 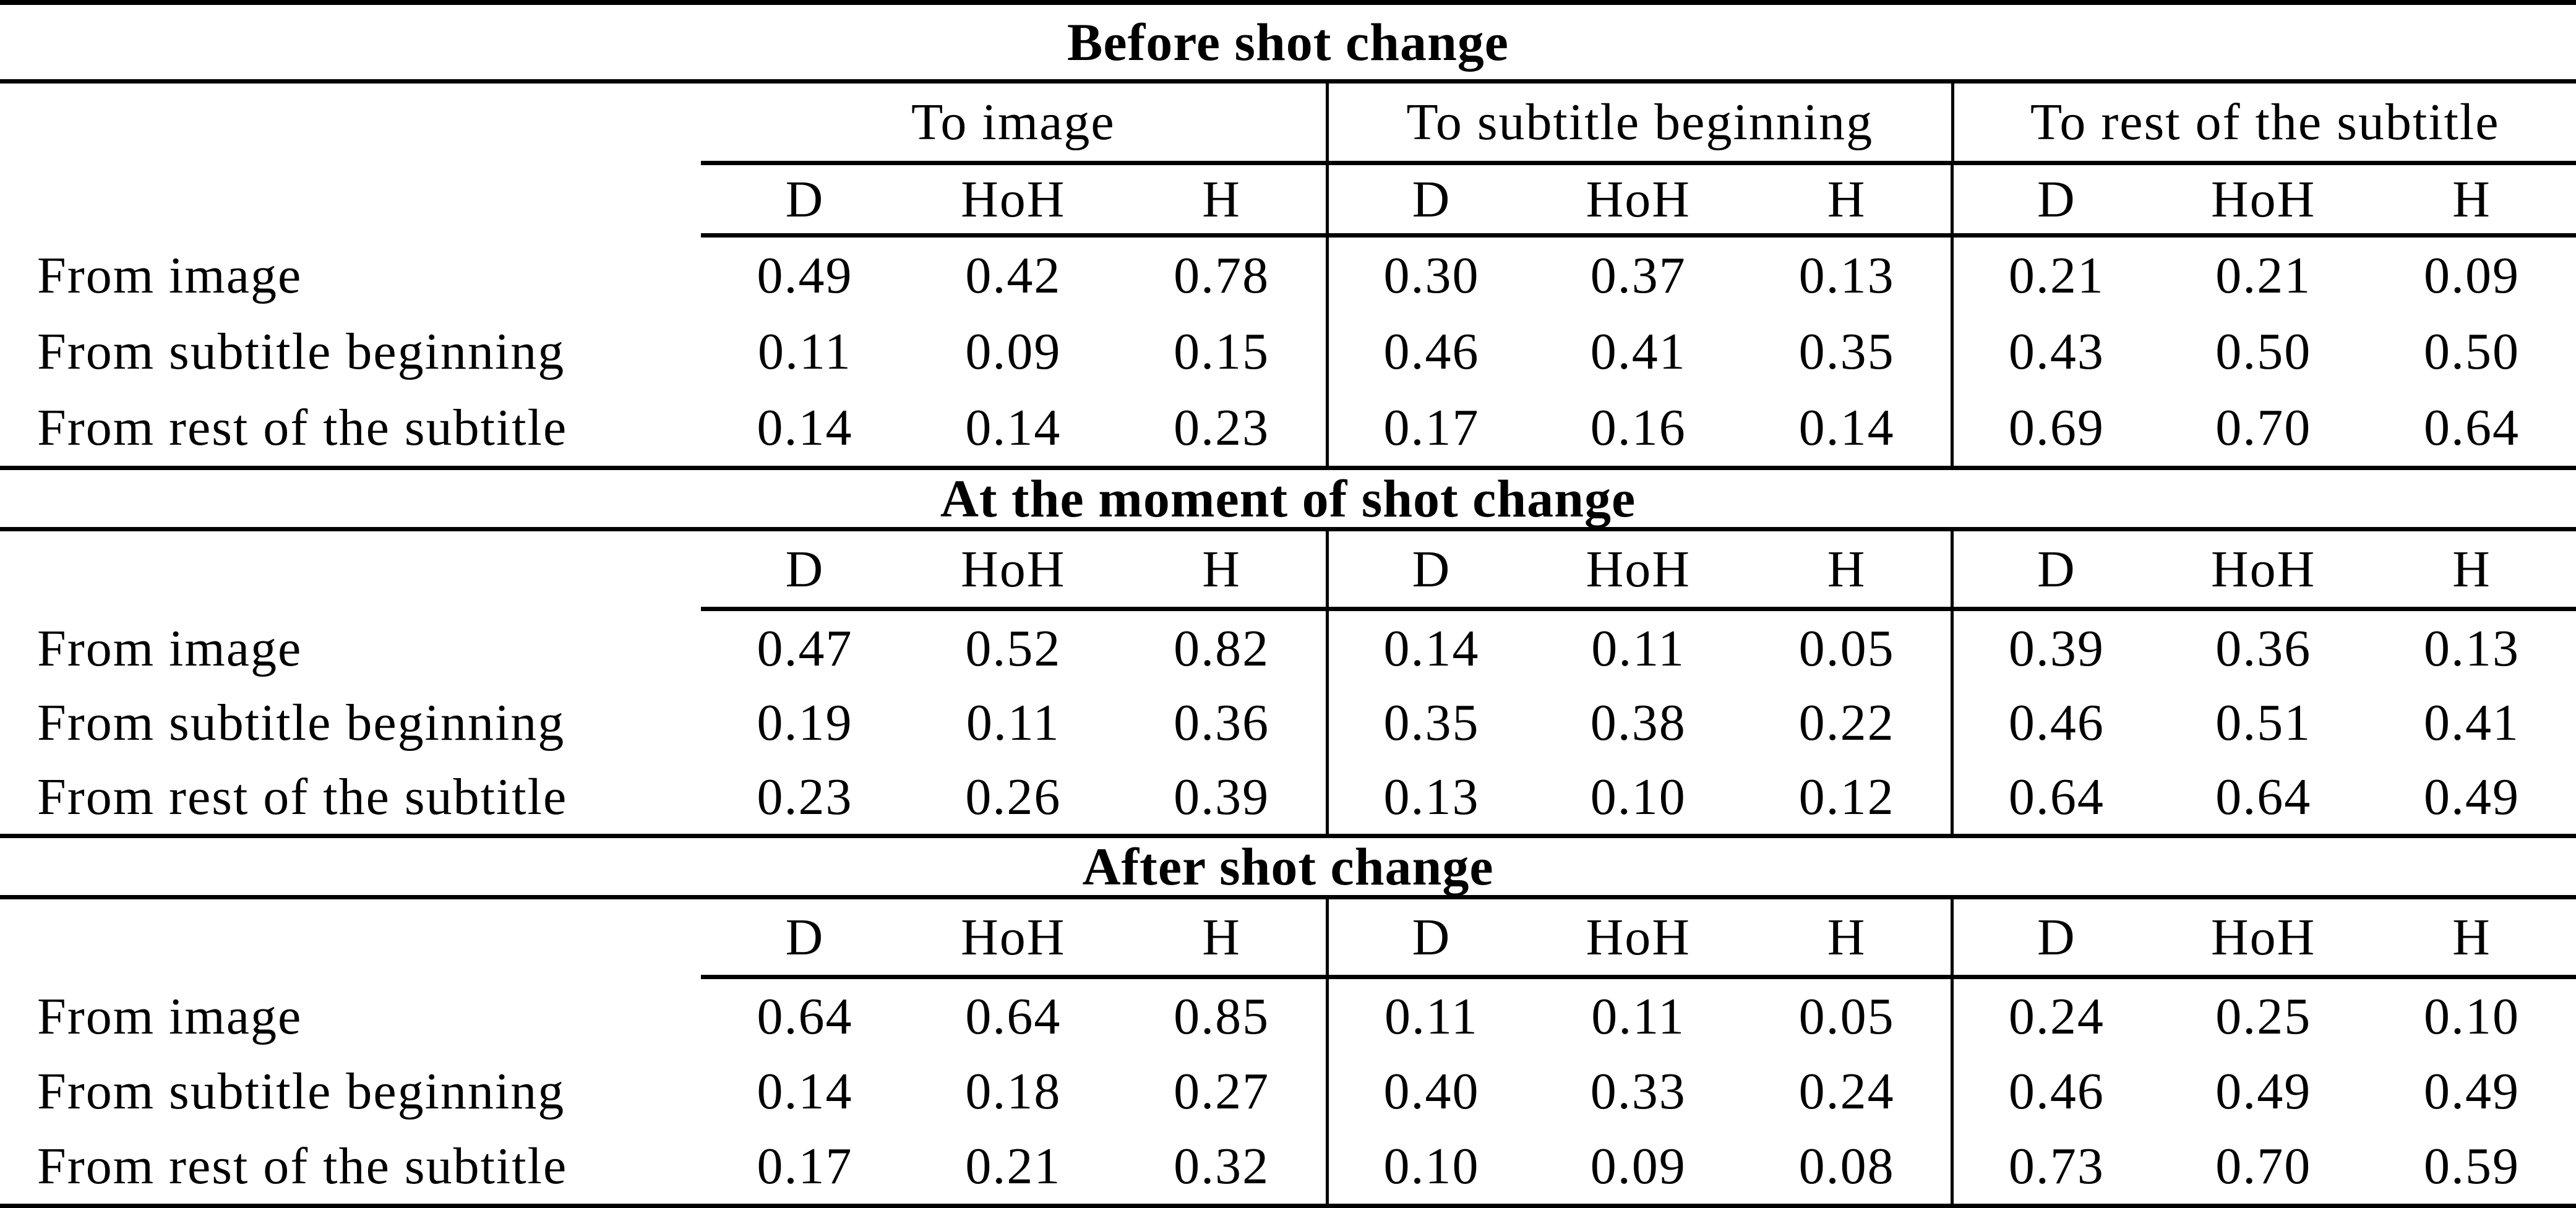 What do you see at coordinates (1222, 648) in the screenshot?
I see `value-cell: 0.82` at bounding box center [1222, 648].